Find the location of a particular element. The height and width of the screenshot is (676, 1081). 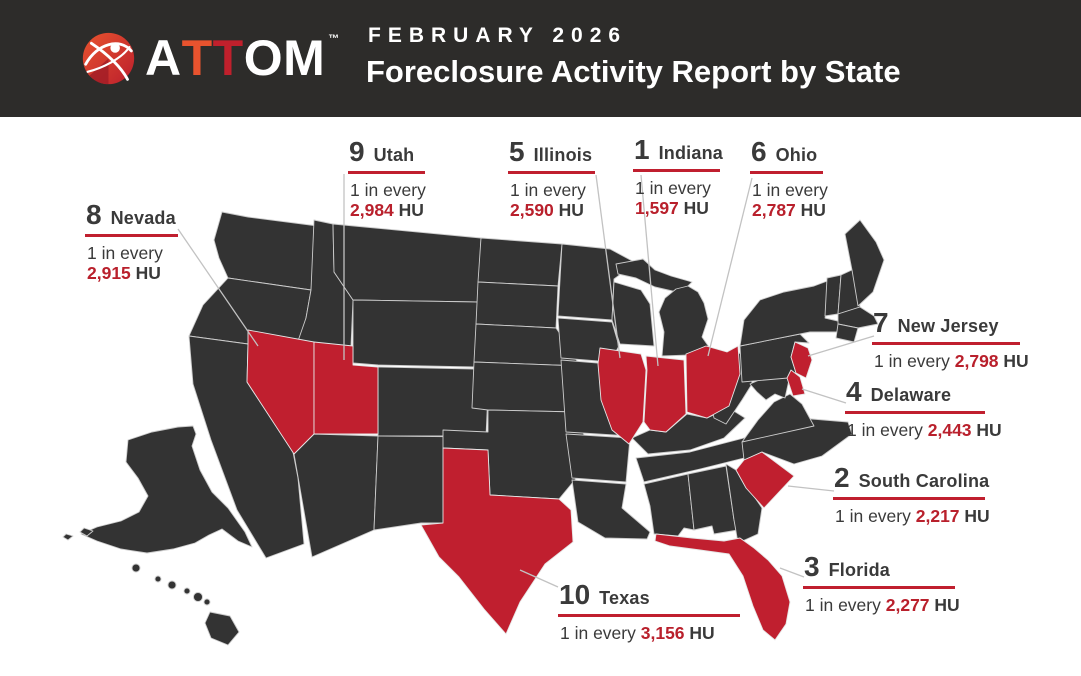

rank-number: 3 is located at coordinates (812, 566).